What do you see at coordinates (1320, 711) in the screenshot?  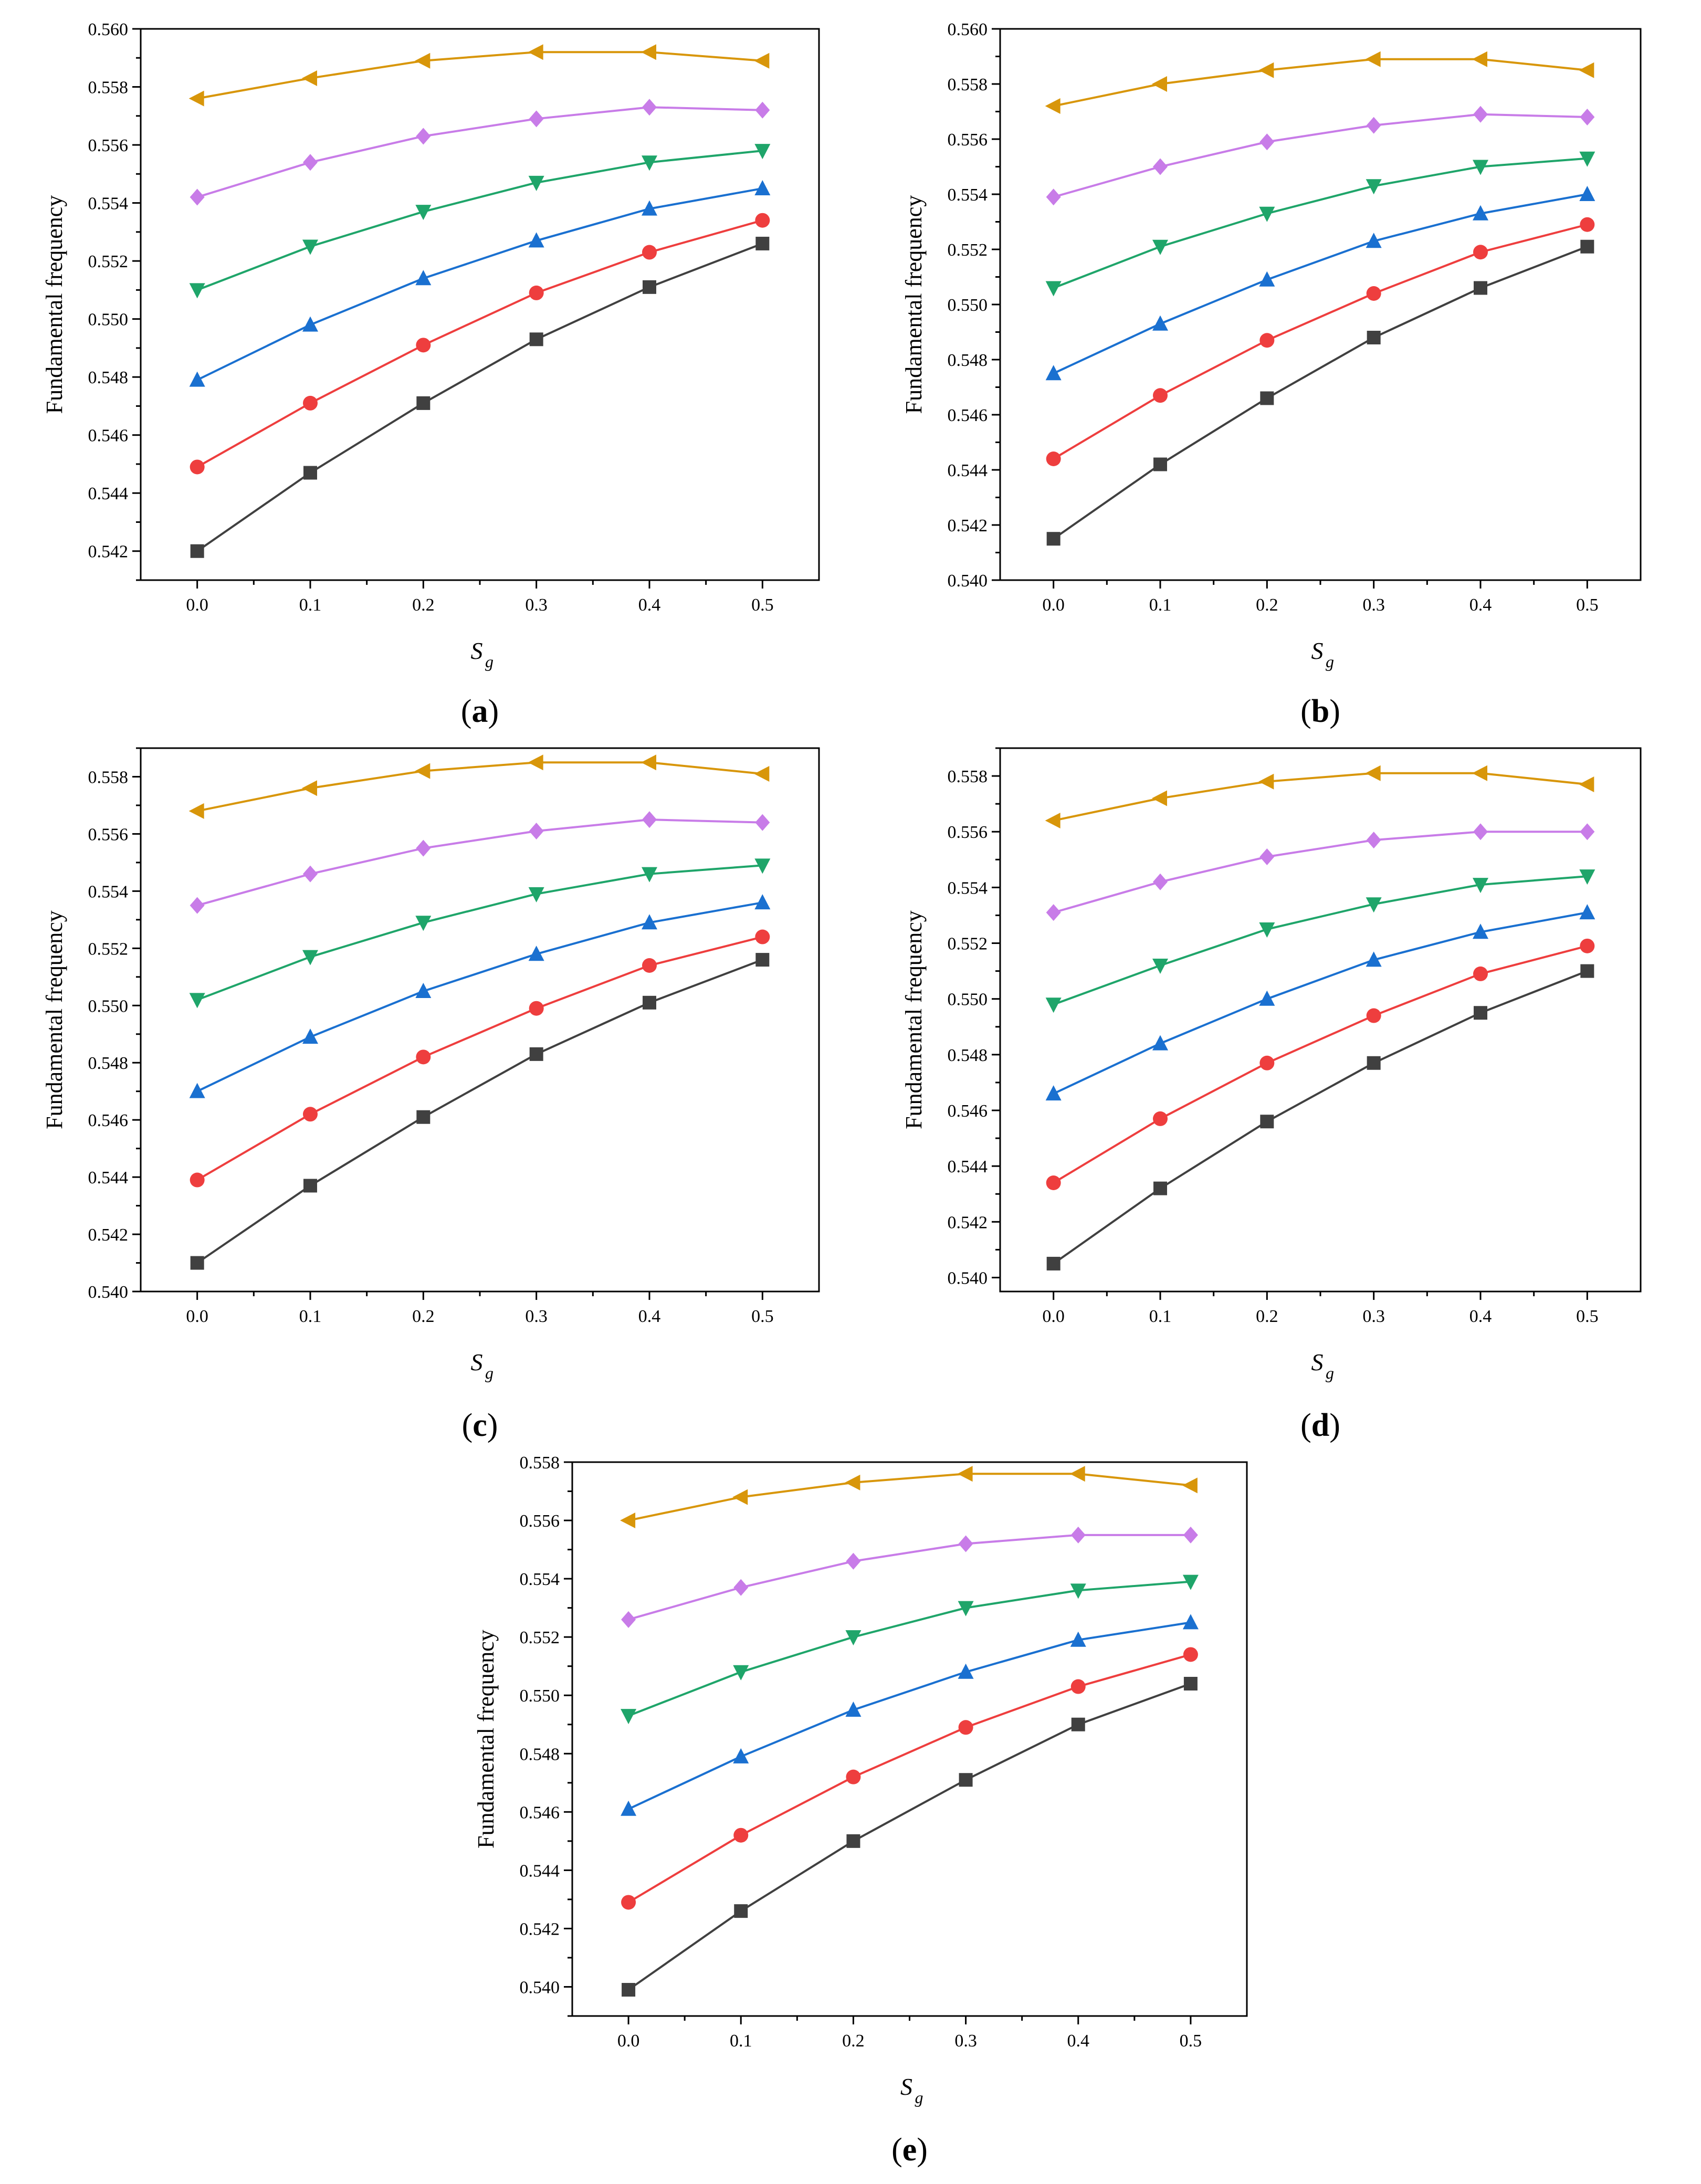 I see `panel-caption-letter: b` at bounding box center [1320, 711].